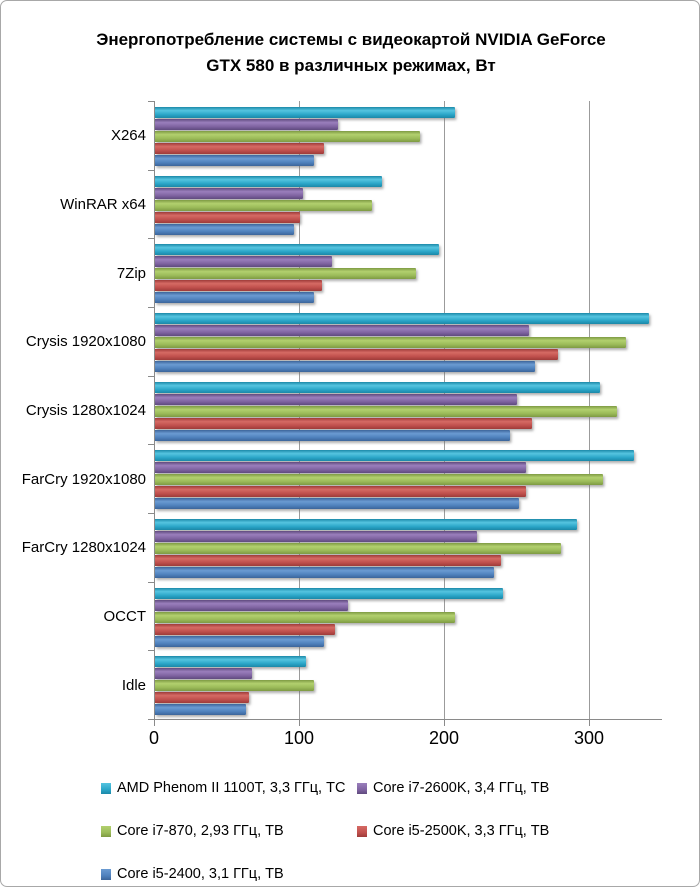 The width and height of the screenshot is (700, 887). I want to click on legend-item: Core i5-2500K, 3,3 ГГц, ТВ, so click(453, 831).